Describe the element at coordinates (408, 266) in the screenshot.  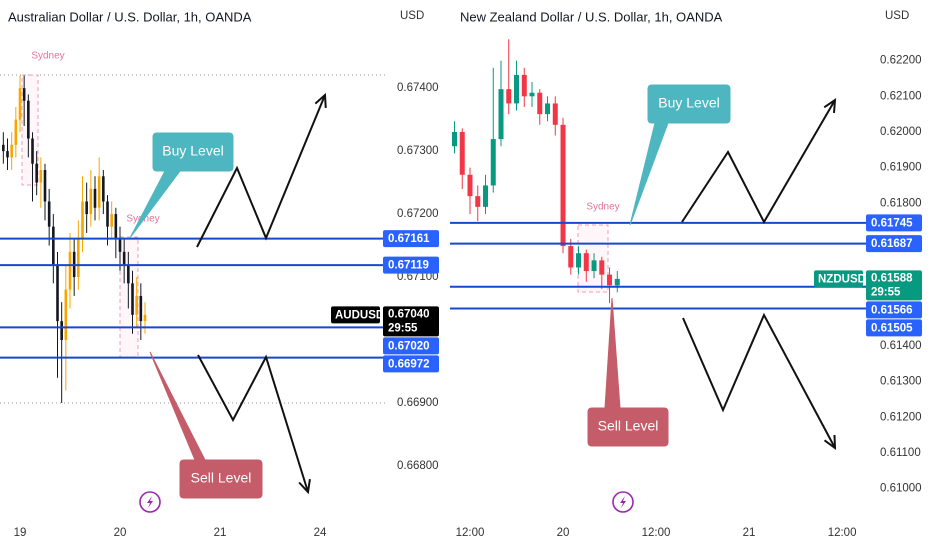
I see `price-label: 0.67119` at that location.